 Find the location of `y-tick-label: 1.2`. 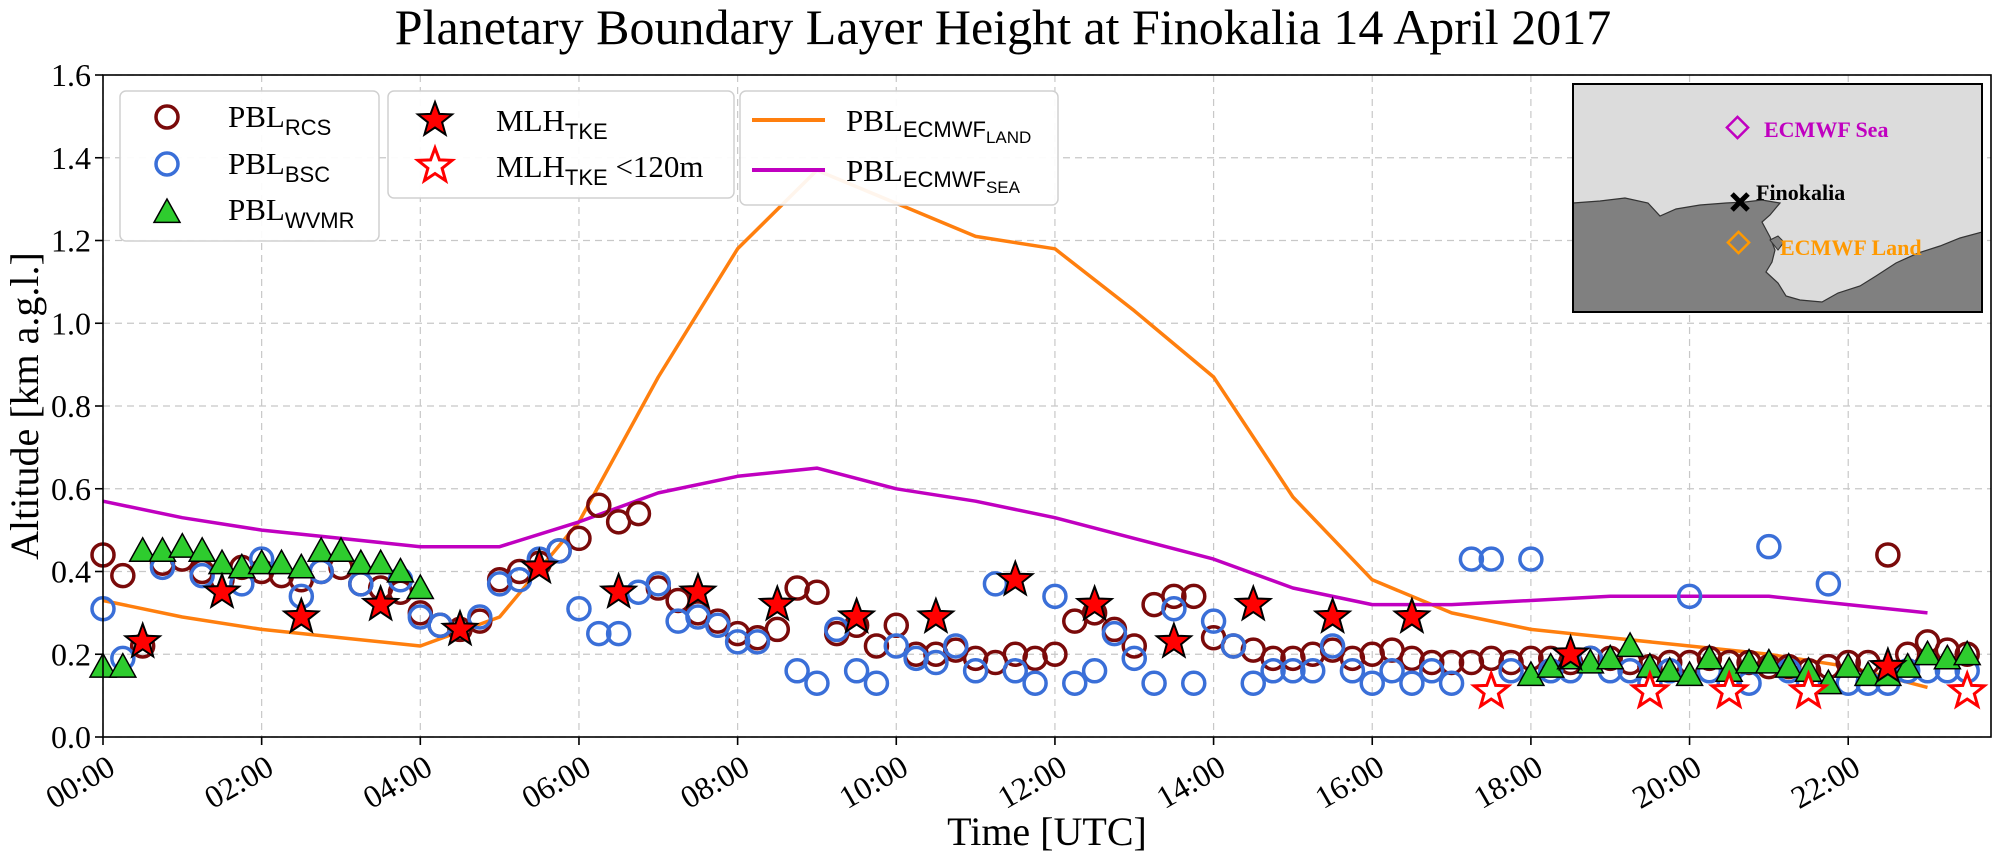

y-tick-label: 1.2 is located at coordinates (71, 241).